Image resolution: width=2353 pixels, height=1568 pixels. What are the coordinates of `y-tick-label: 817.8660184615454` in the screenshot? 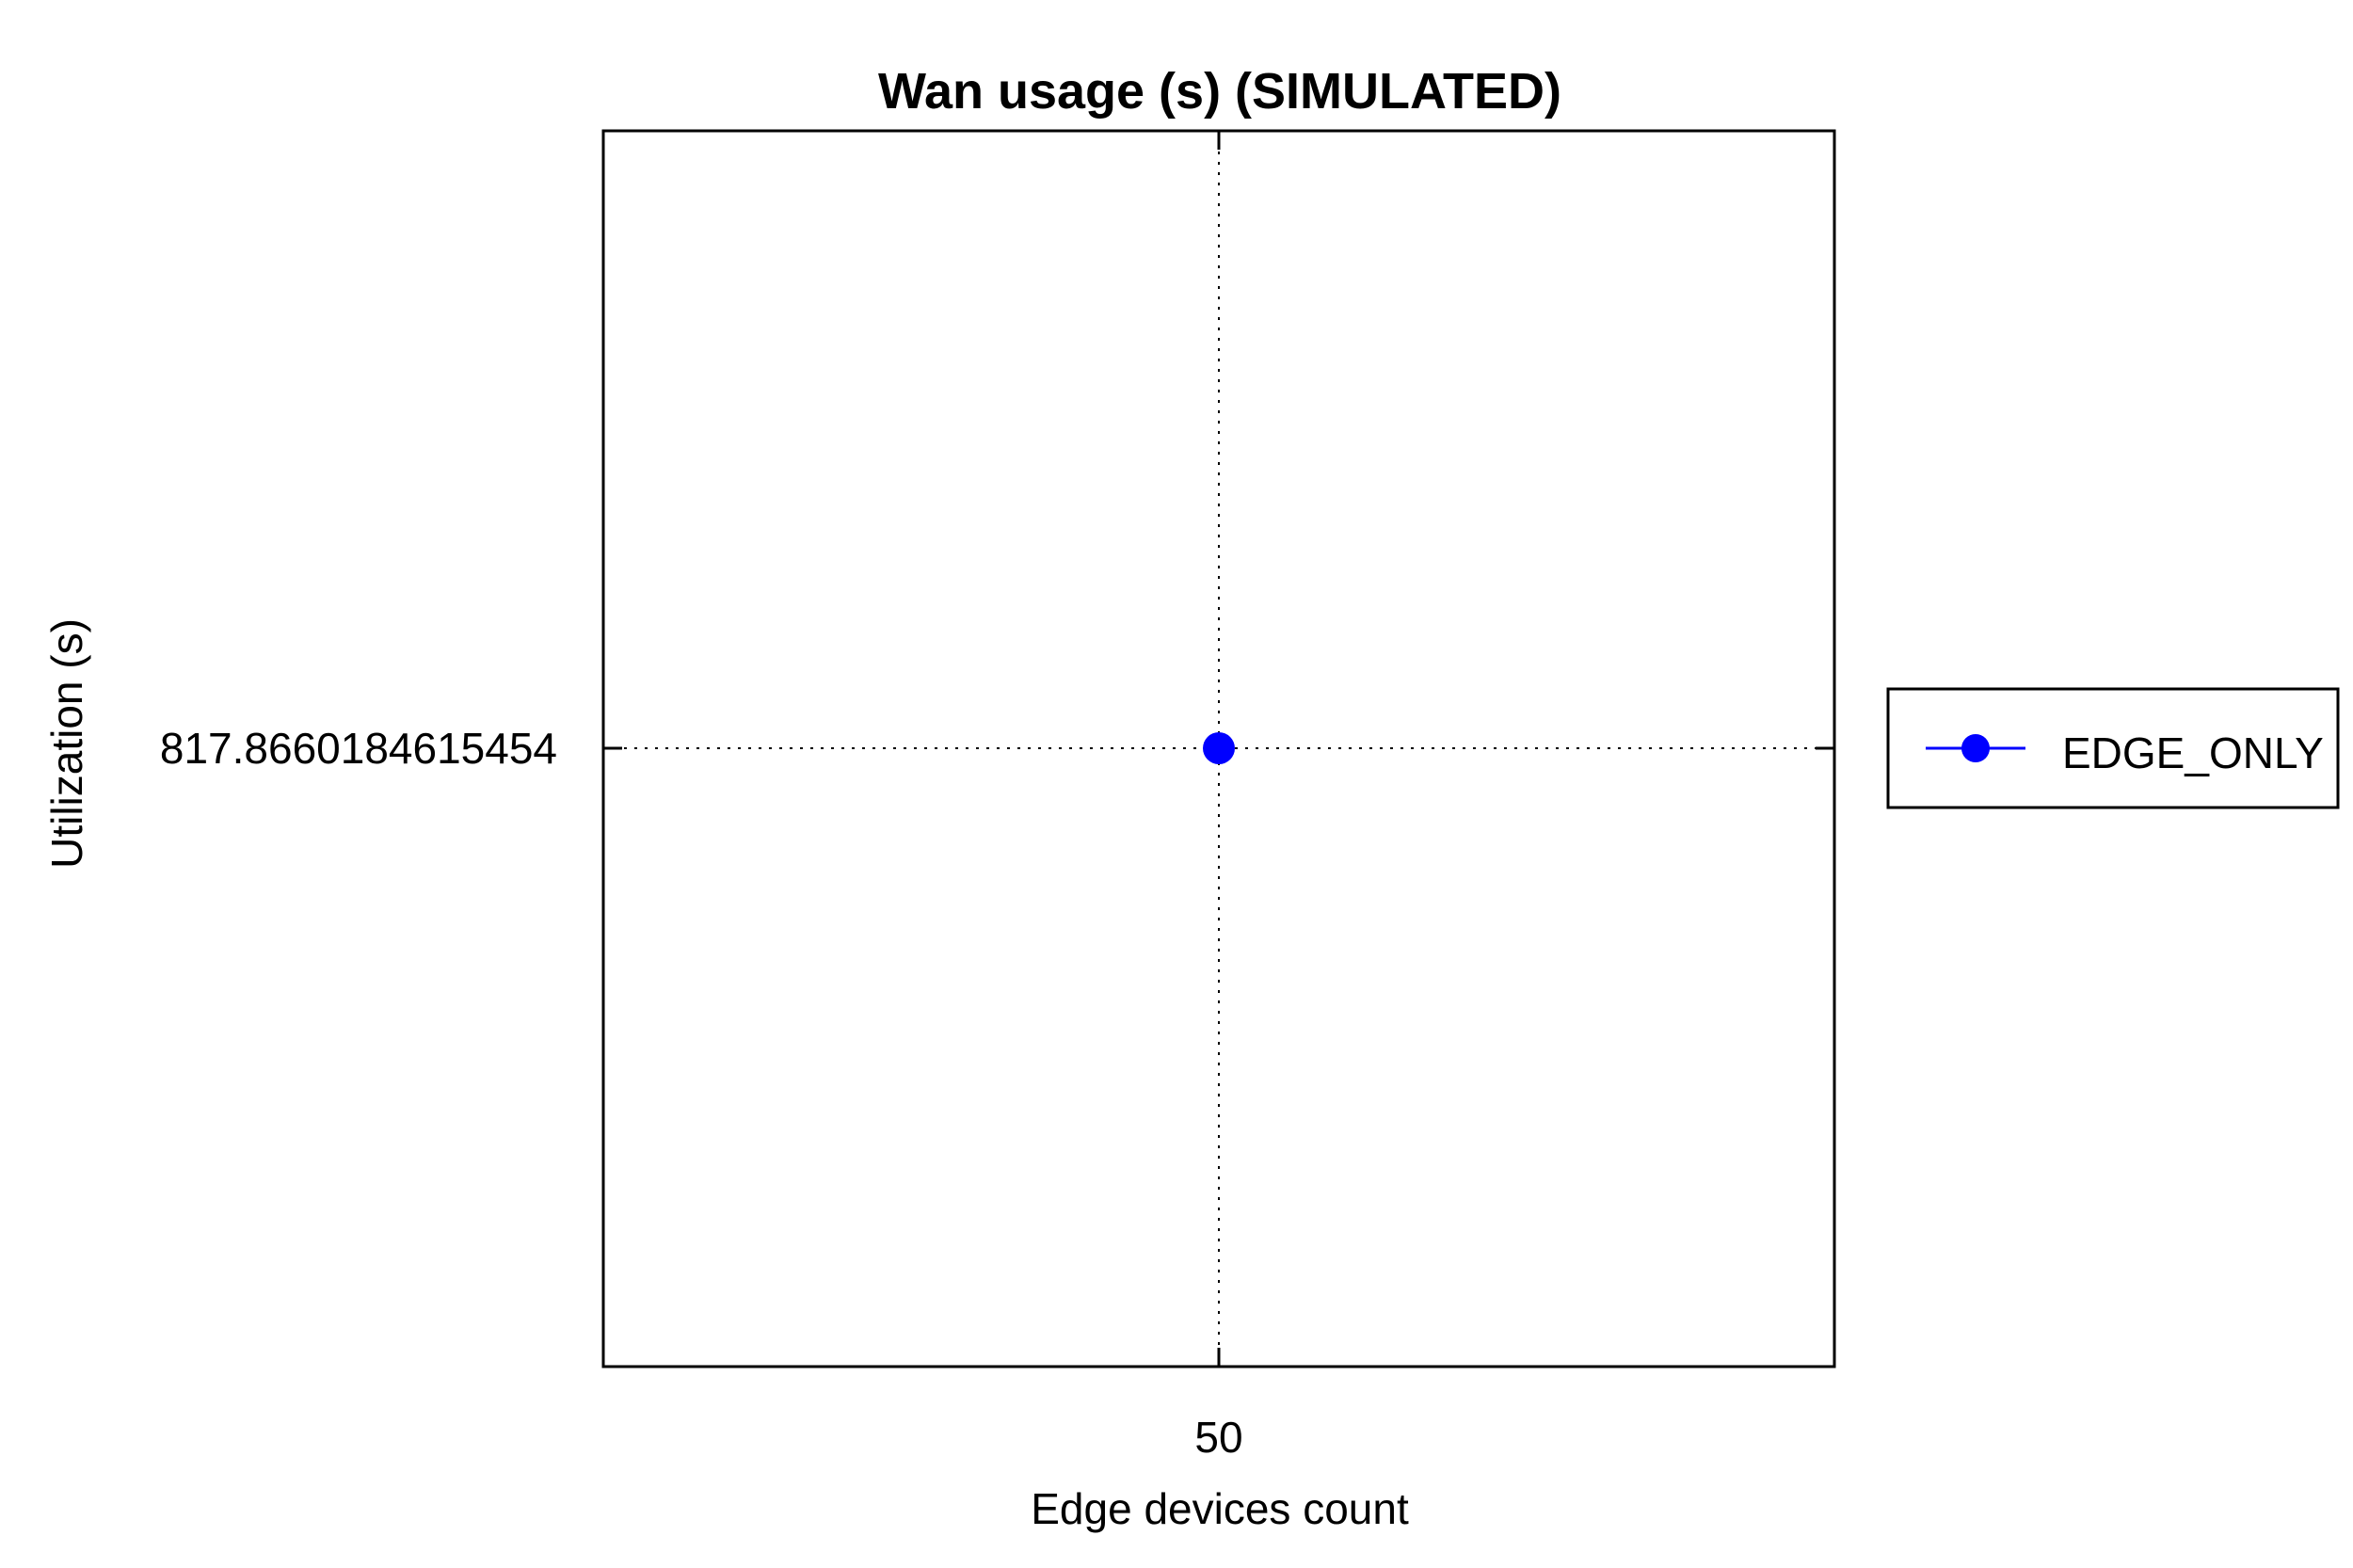 It's located at (358, 748).